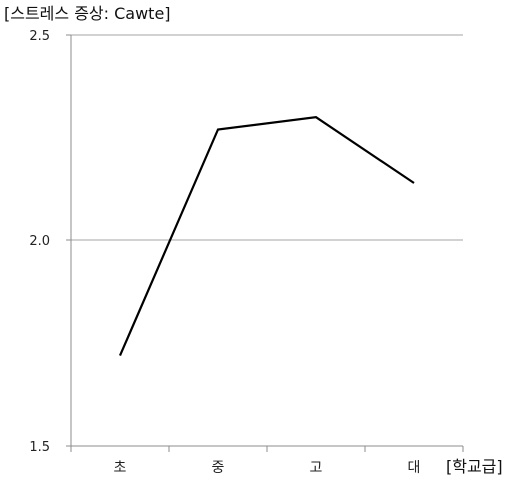  What do you see at coordinates (39, 241) in the screenshot?
I see `y-tick-label: 2.0` at bounding box center [39, 241].